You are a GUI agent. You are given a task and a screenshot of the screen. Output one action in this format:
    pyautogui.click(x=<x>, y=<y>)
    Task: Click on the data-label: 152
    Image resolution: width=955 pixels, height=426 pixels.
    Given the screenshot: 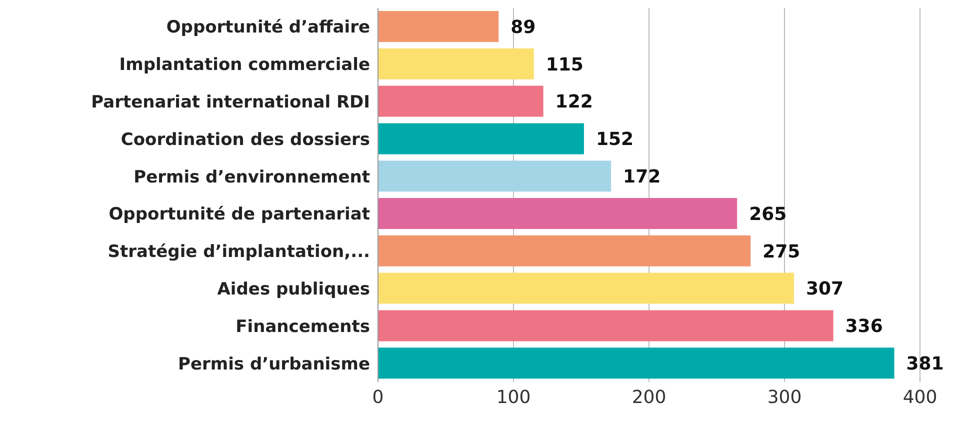 What is the action you would take?
    pyautogui.click(x=615, y=139)
    